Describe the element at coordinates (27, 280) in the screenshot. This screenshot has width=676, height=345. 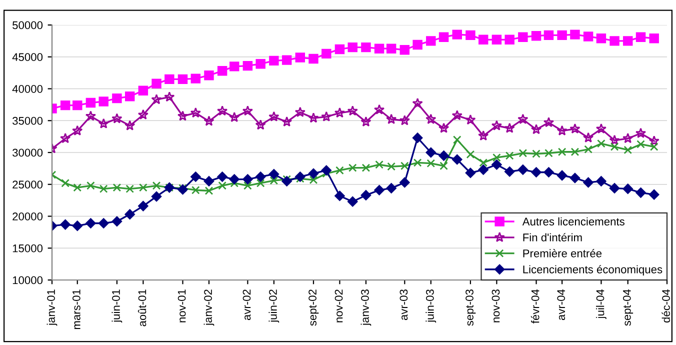
I see `y-tick-label: 10000` at that location.